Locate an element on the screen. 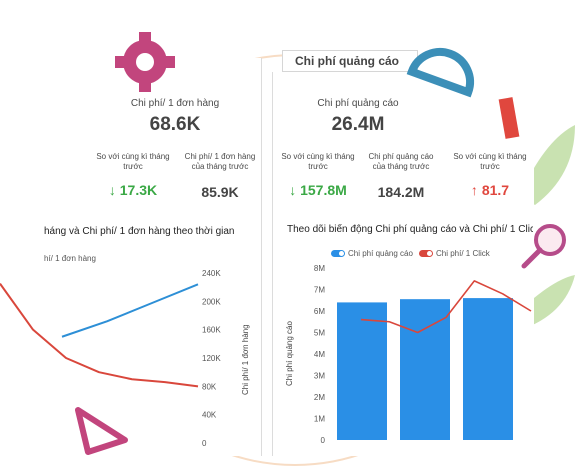 This screenshot has width=585, height=474. legend-fragment: hí/ 1 đơn hàng is located at coordinates (70, 258).